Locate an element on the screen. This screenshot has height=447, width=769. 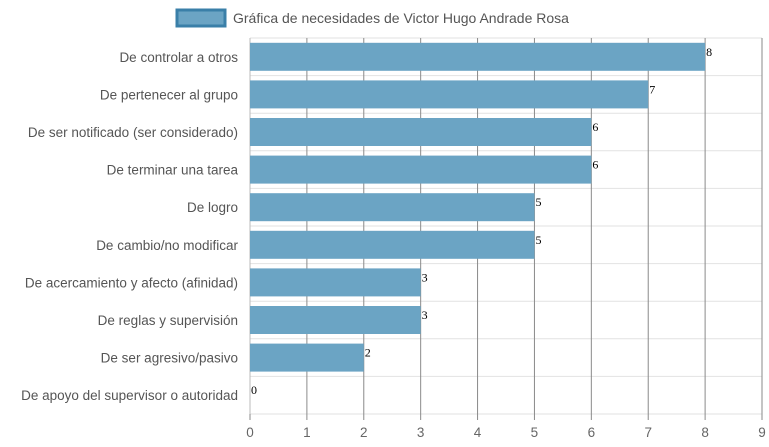
x-tick-label: 7 is located at coordinates (648, 432).